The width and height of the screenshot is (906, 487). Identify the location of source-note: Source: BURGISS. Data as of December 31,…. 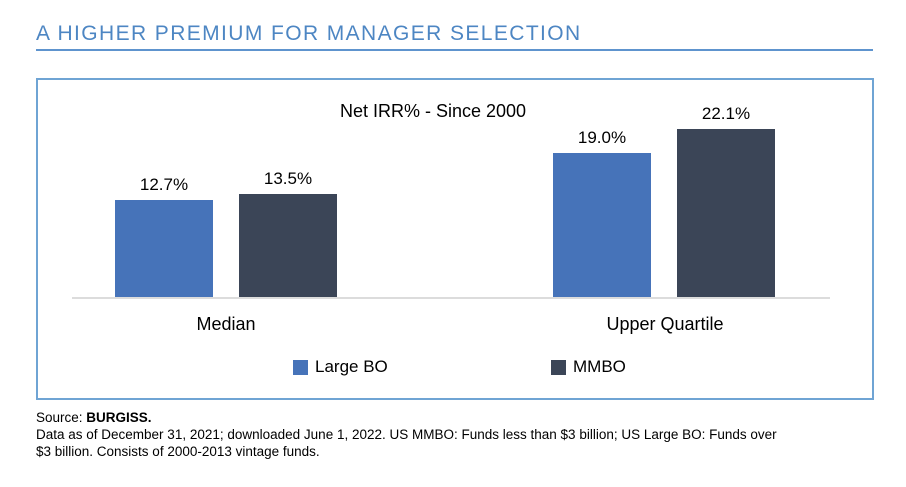
(406, 434).